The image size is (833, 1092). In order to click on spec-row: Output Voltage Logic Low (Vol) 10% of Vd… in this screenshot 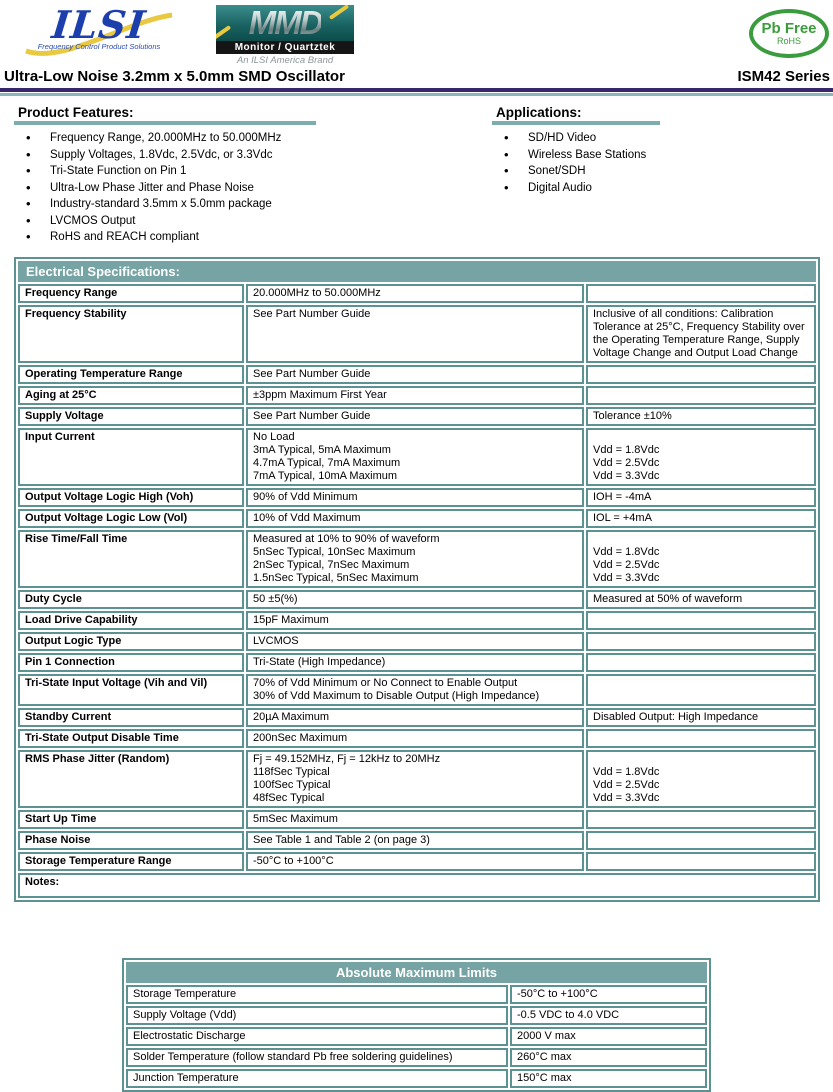, I will do `click(417, 518)`.